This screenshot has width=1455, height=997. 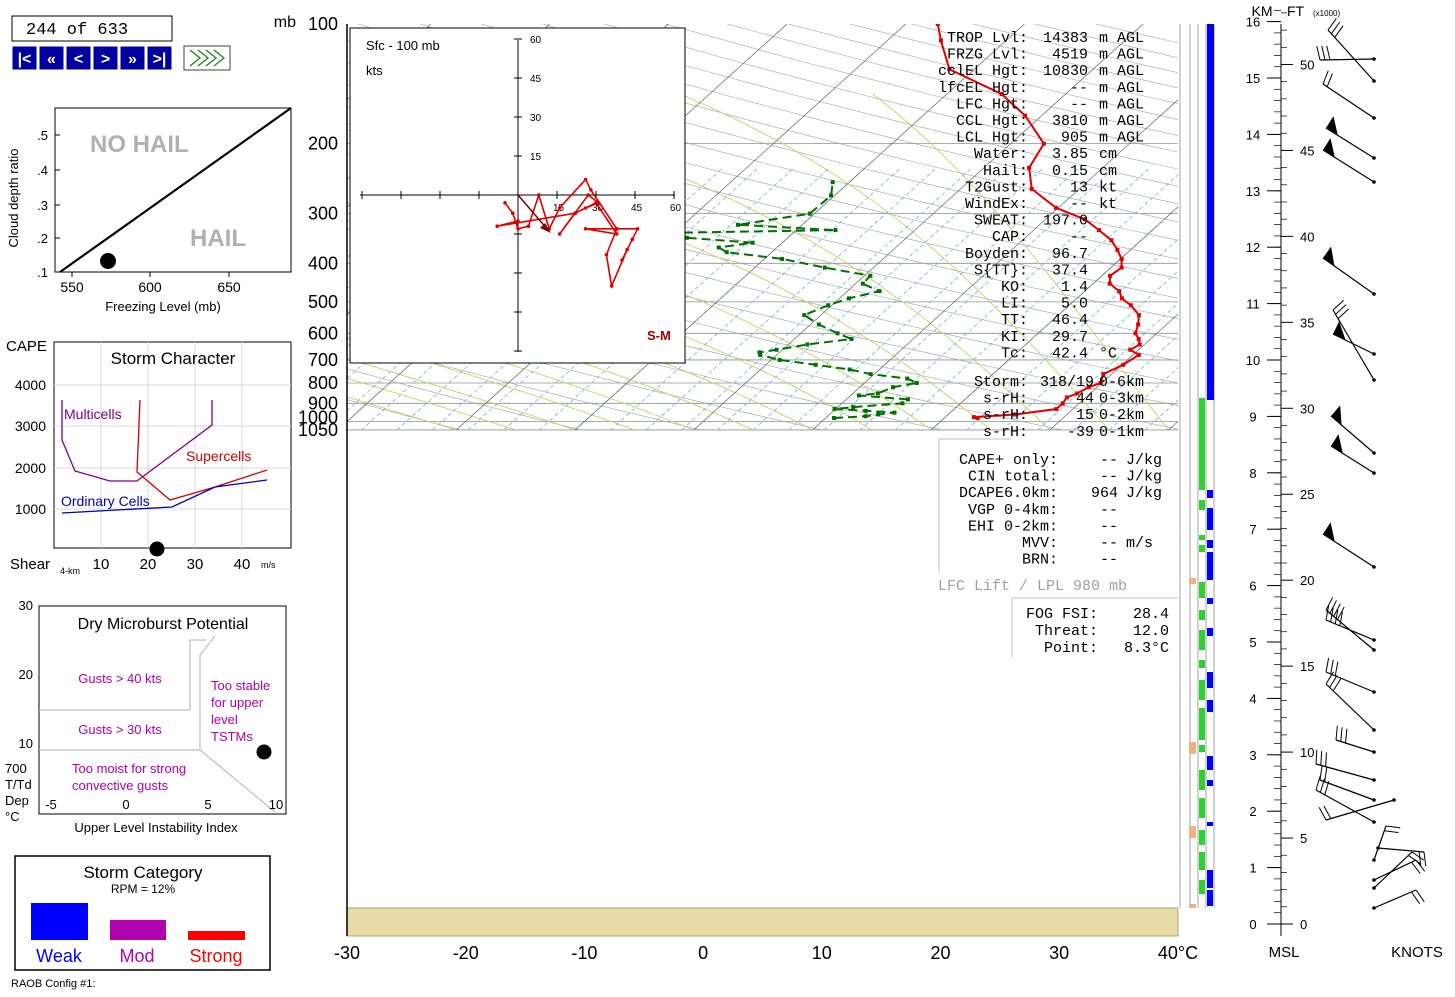 What do you see at coordinates (1070, 270) in the screenshot?
I see `index-value: 37.4` at bounding box center [1070, 270].